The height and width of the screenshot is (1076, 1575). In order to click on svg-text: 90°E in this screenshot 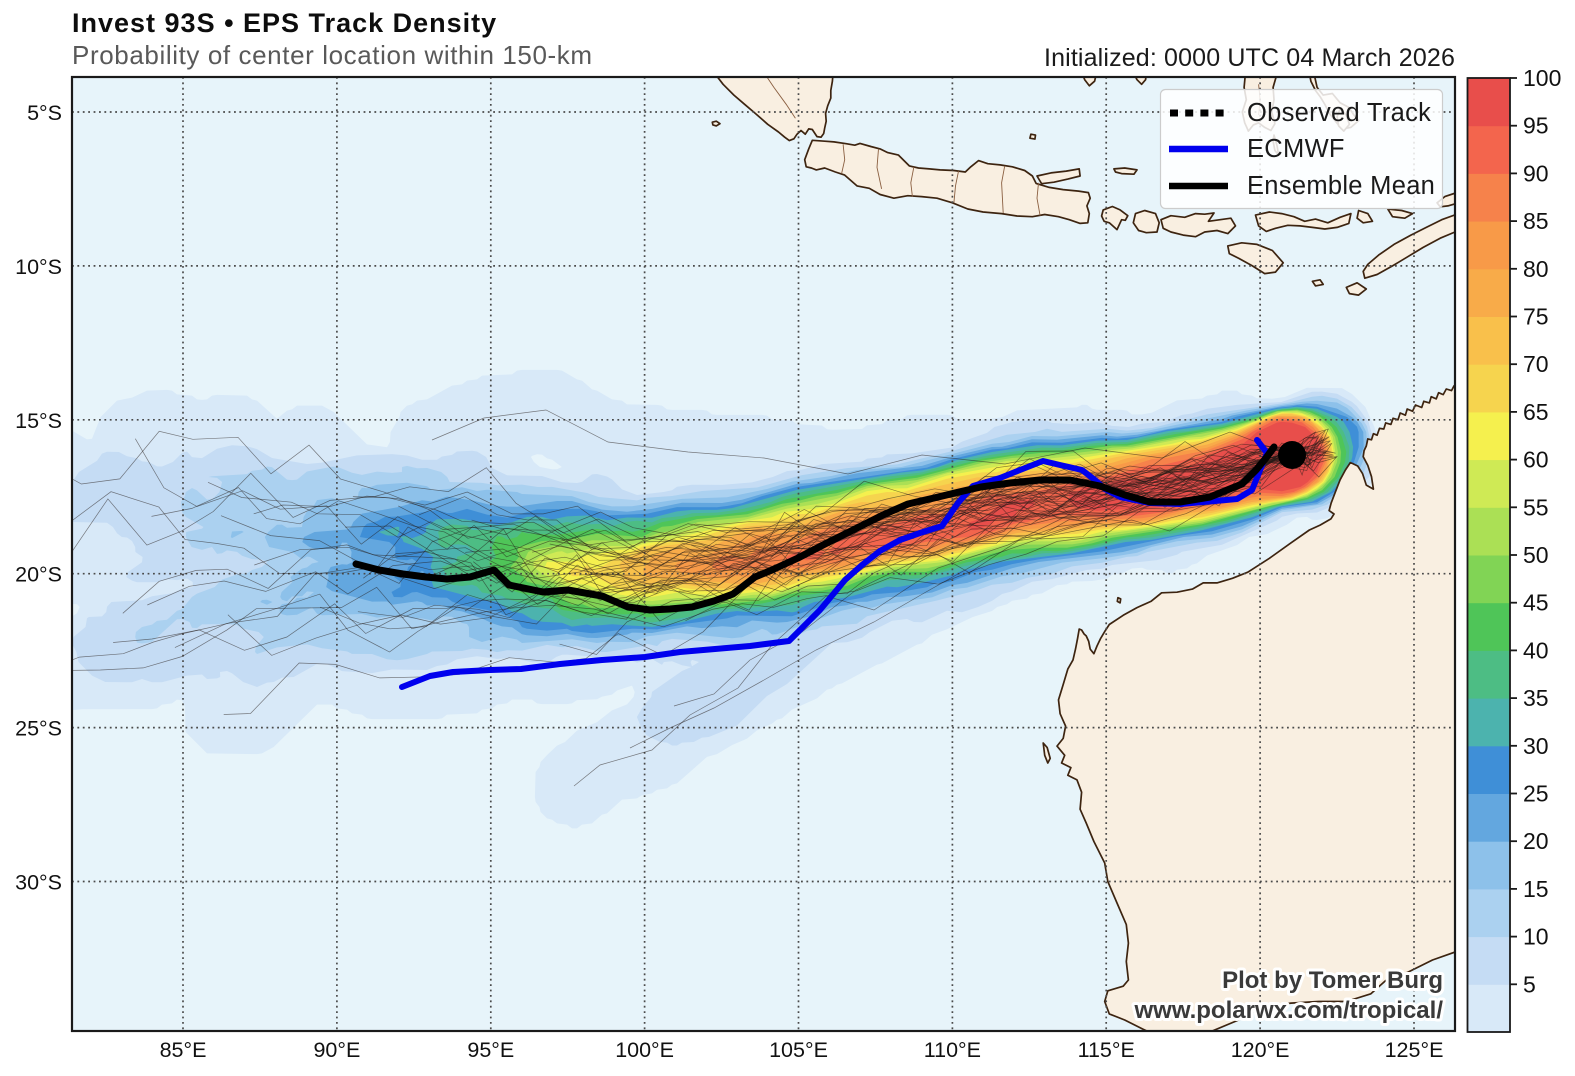, I will do `click(336, 1050)`.